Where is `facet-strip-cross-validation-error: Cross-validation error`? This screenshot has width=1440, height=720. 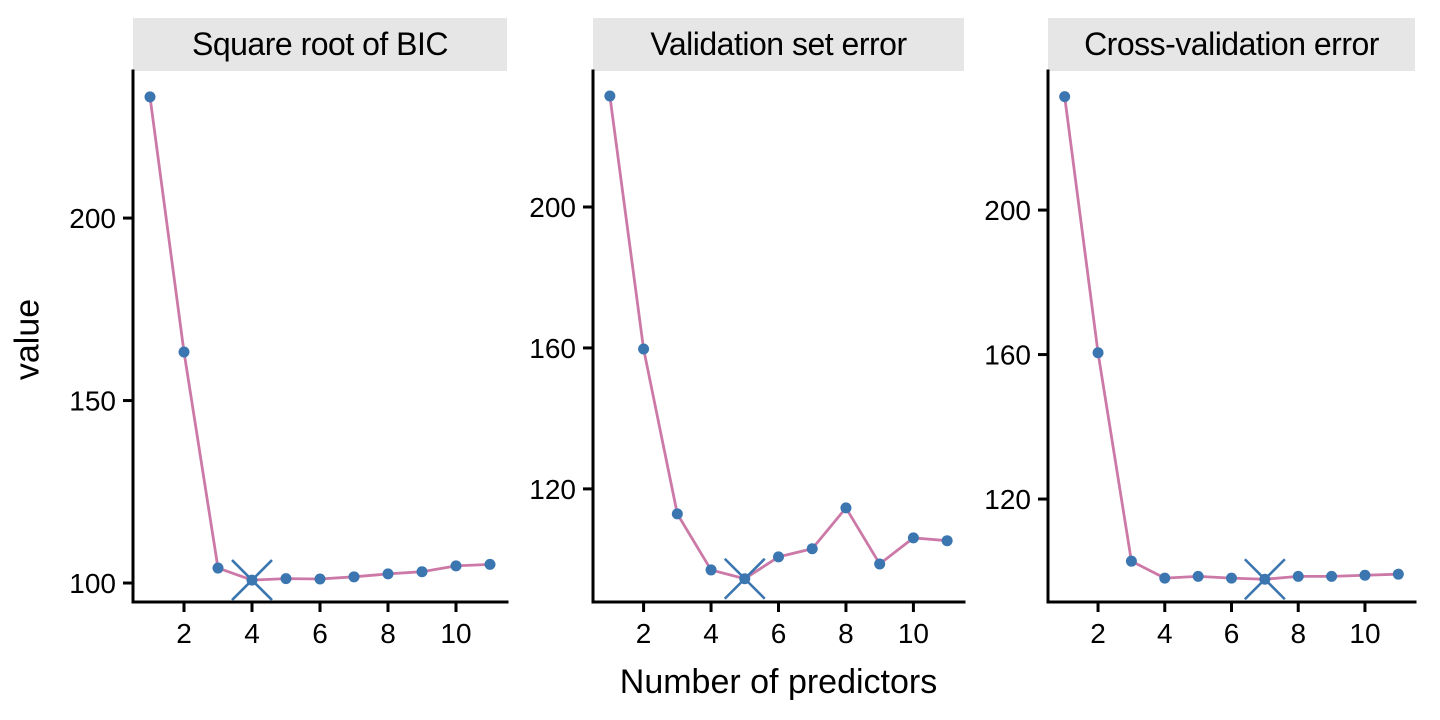 facet-strip-cross-validation-error: Cross-validation error is located at coordinates (1231, 44).